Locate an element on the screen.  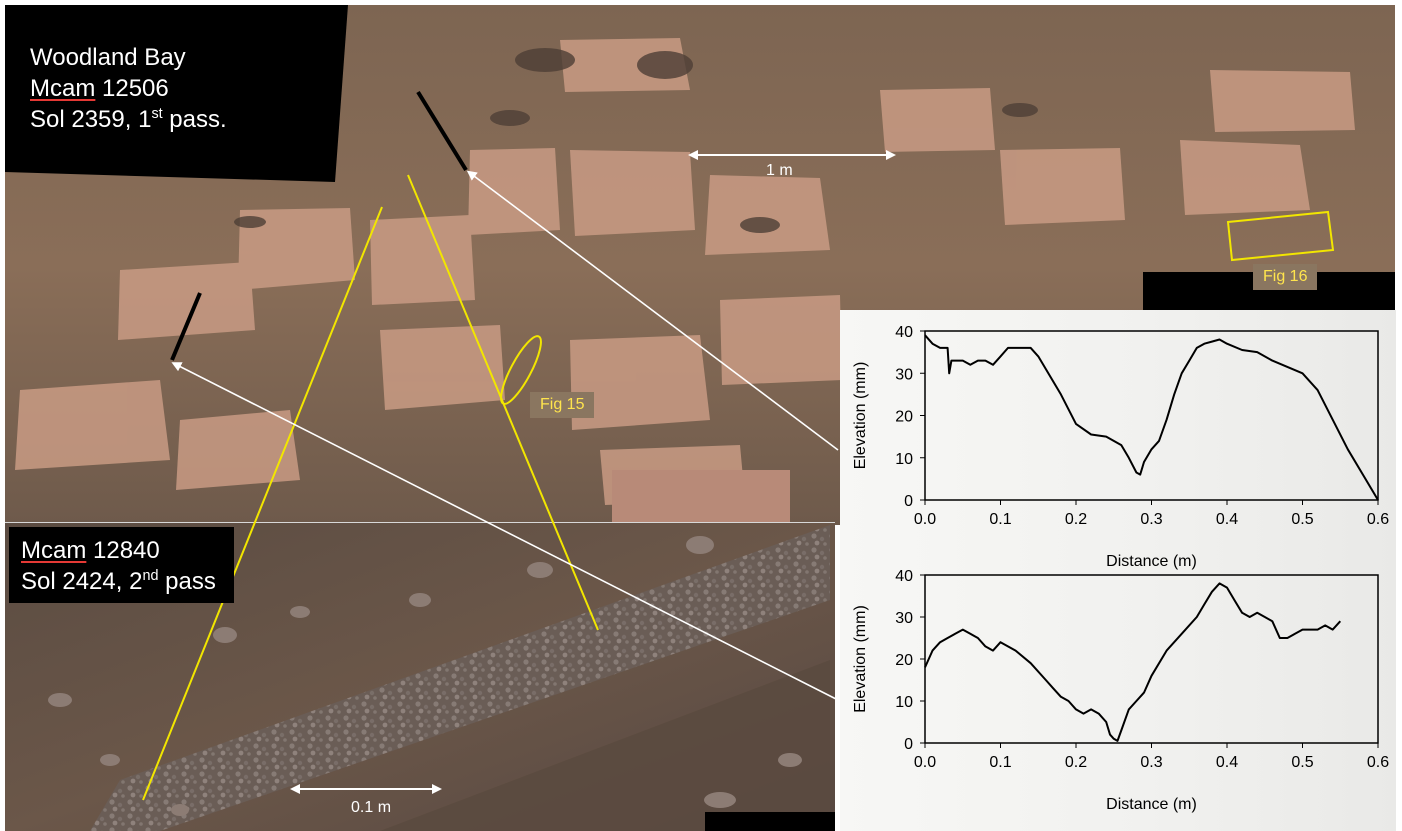
trace-line-left is located at coordinates (262, 503).